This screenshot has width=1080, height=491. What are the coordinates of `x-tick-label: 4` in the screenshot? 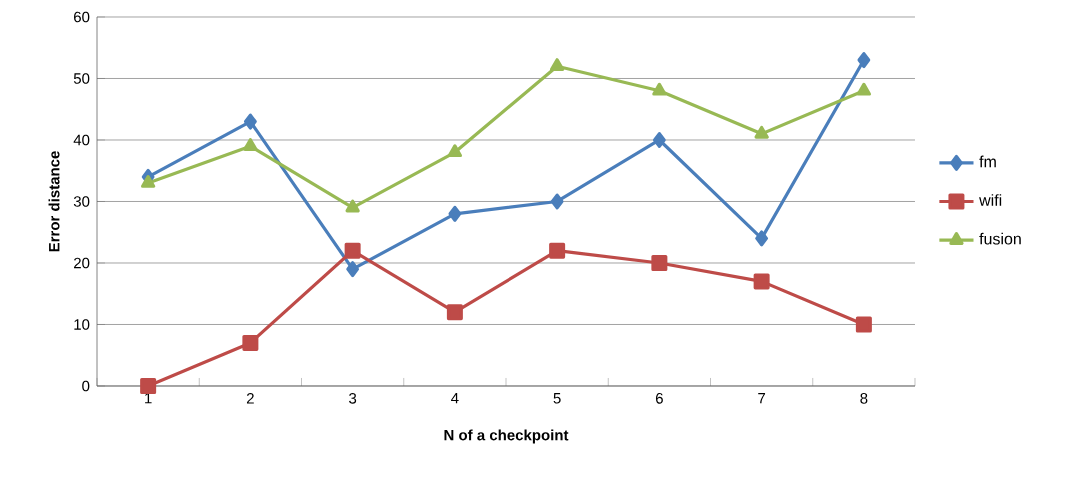 It's located at (455, 398).